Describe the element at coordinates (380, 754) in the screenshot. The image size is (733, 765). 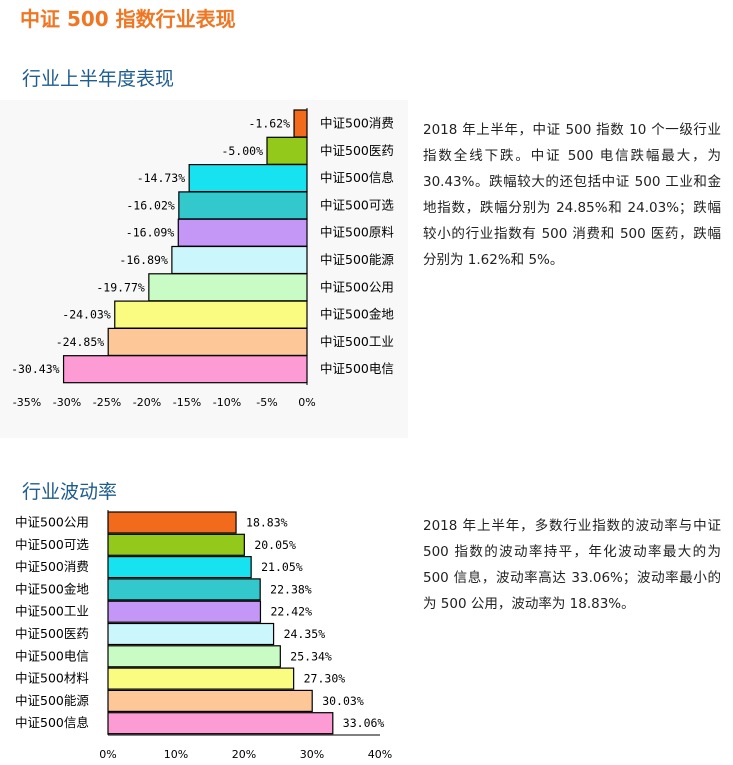
I see `x-tick-label: 40%` at that location.